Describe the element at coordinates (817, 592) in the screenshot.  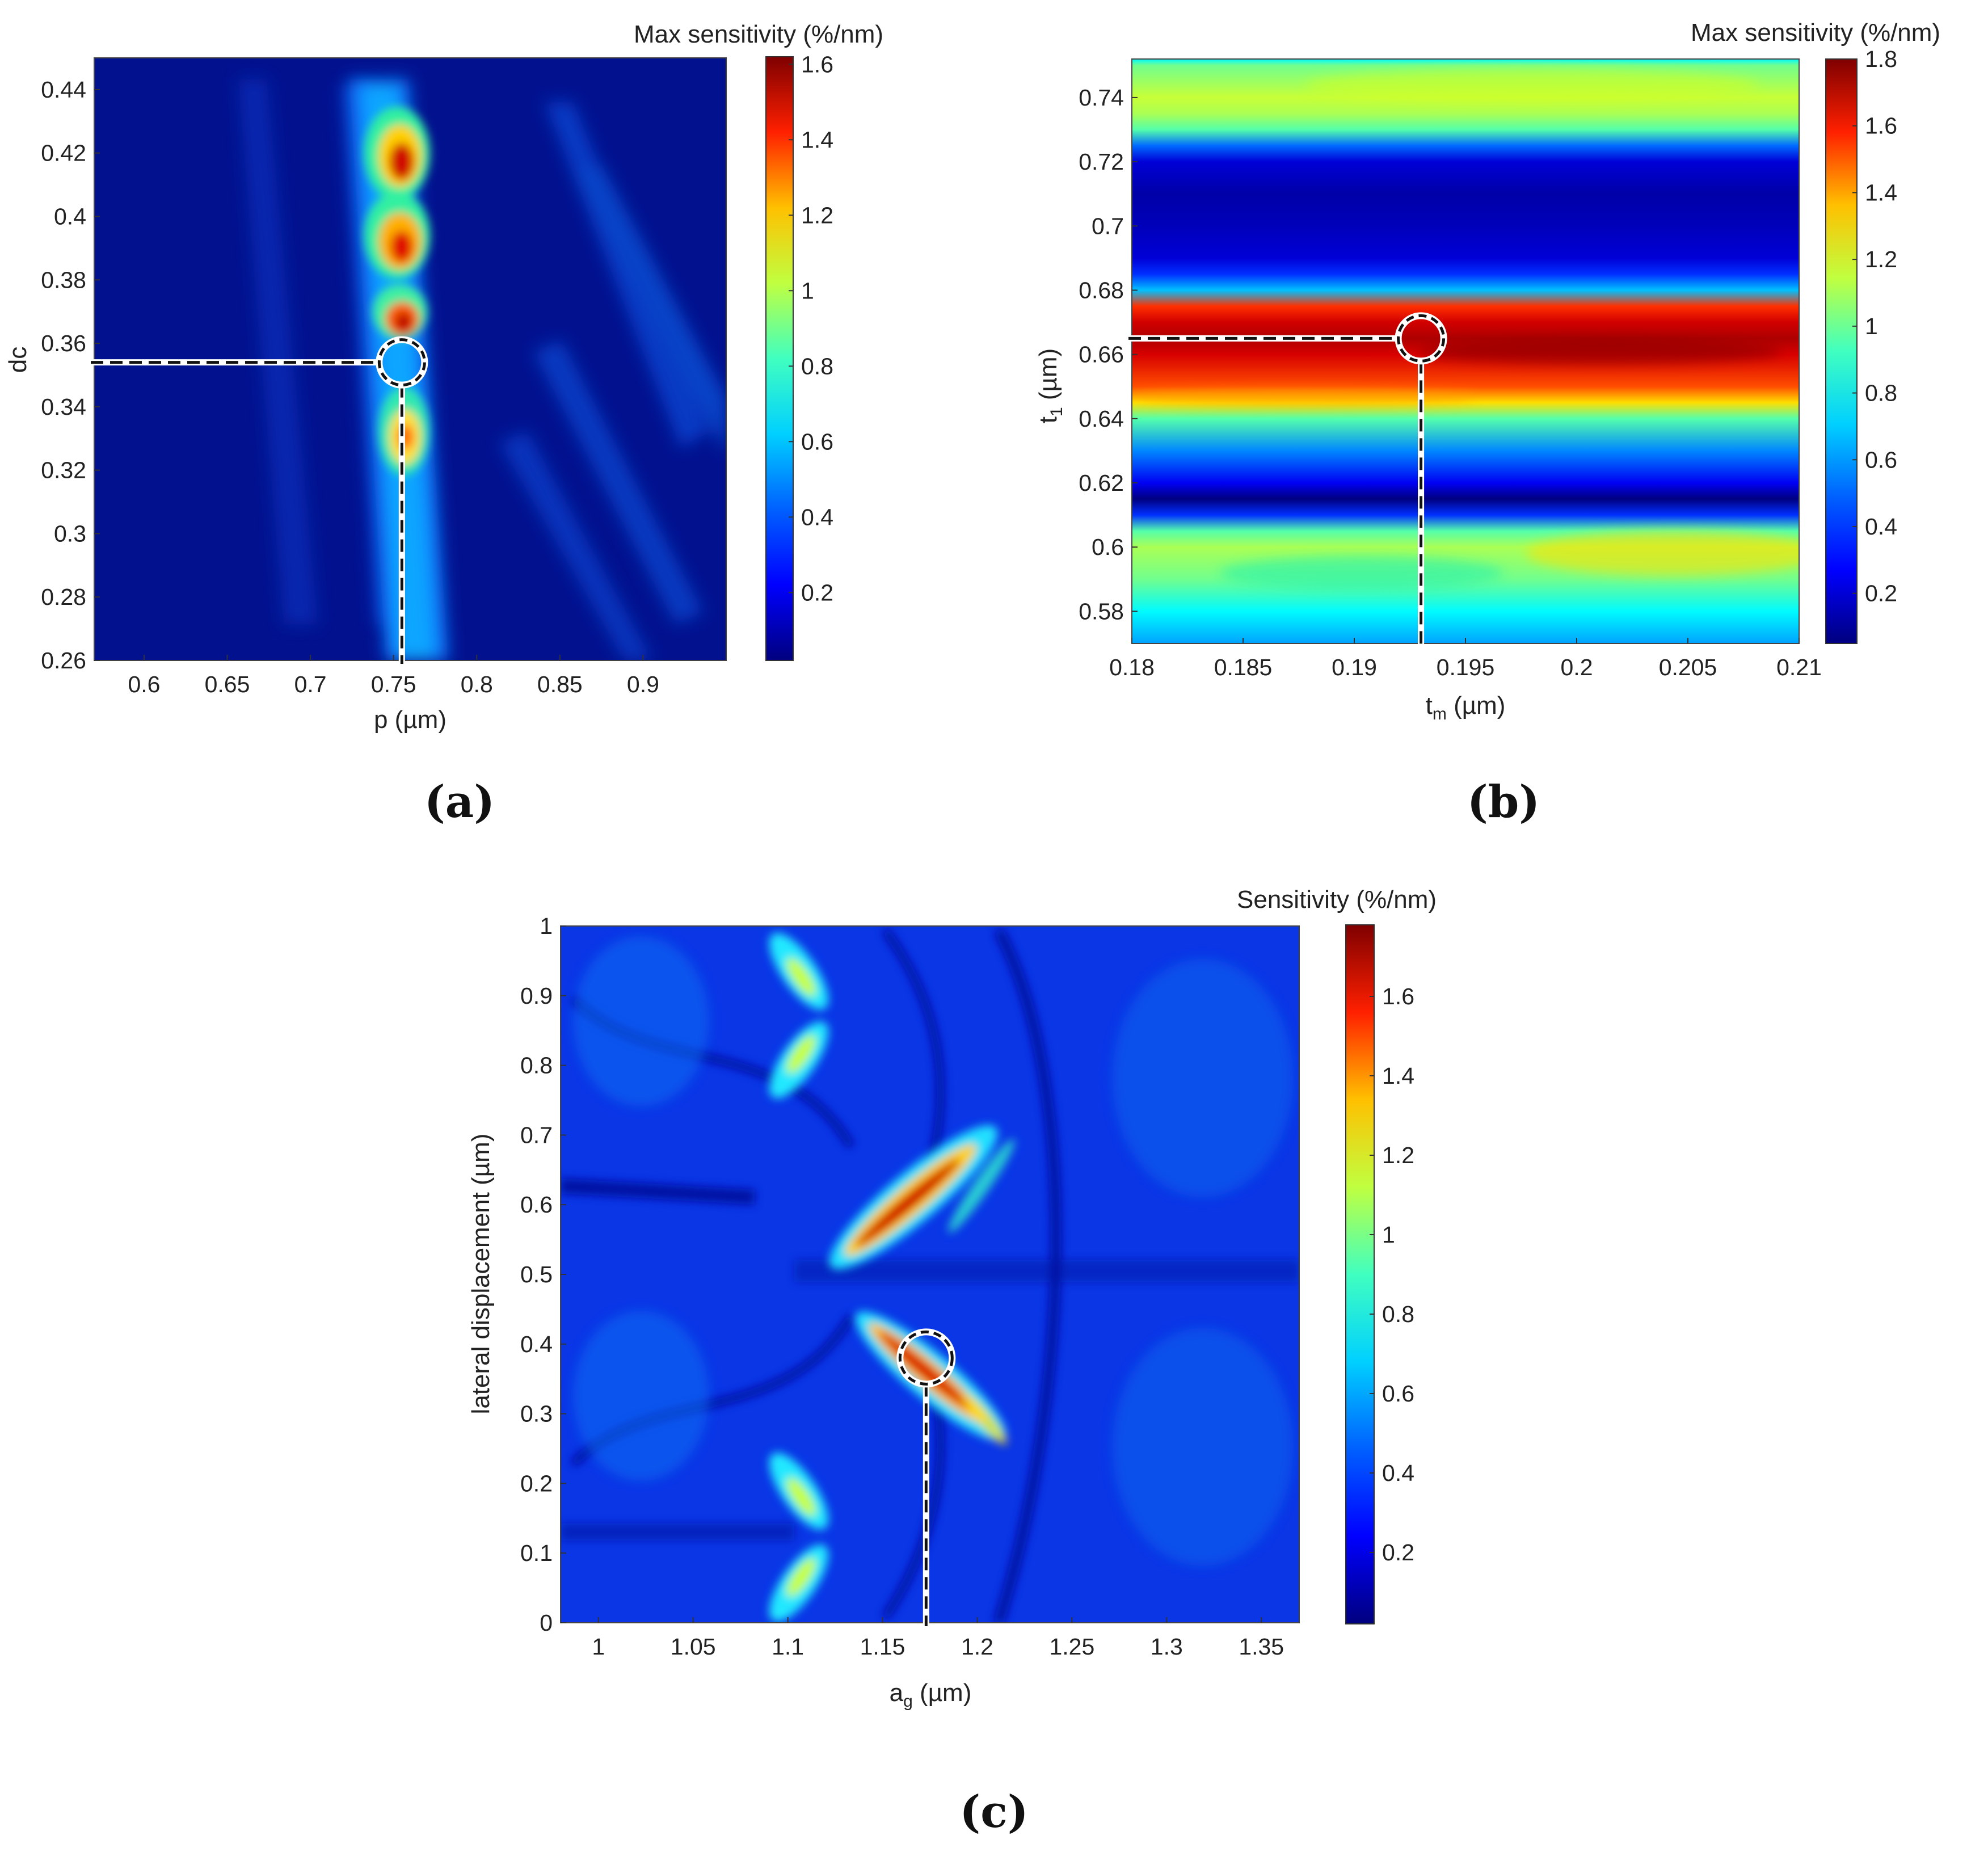
I see `colorbar-tick-label: 0.2` at that location.